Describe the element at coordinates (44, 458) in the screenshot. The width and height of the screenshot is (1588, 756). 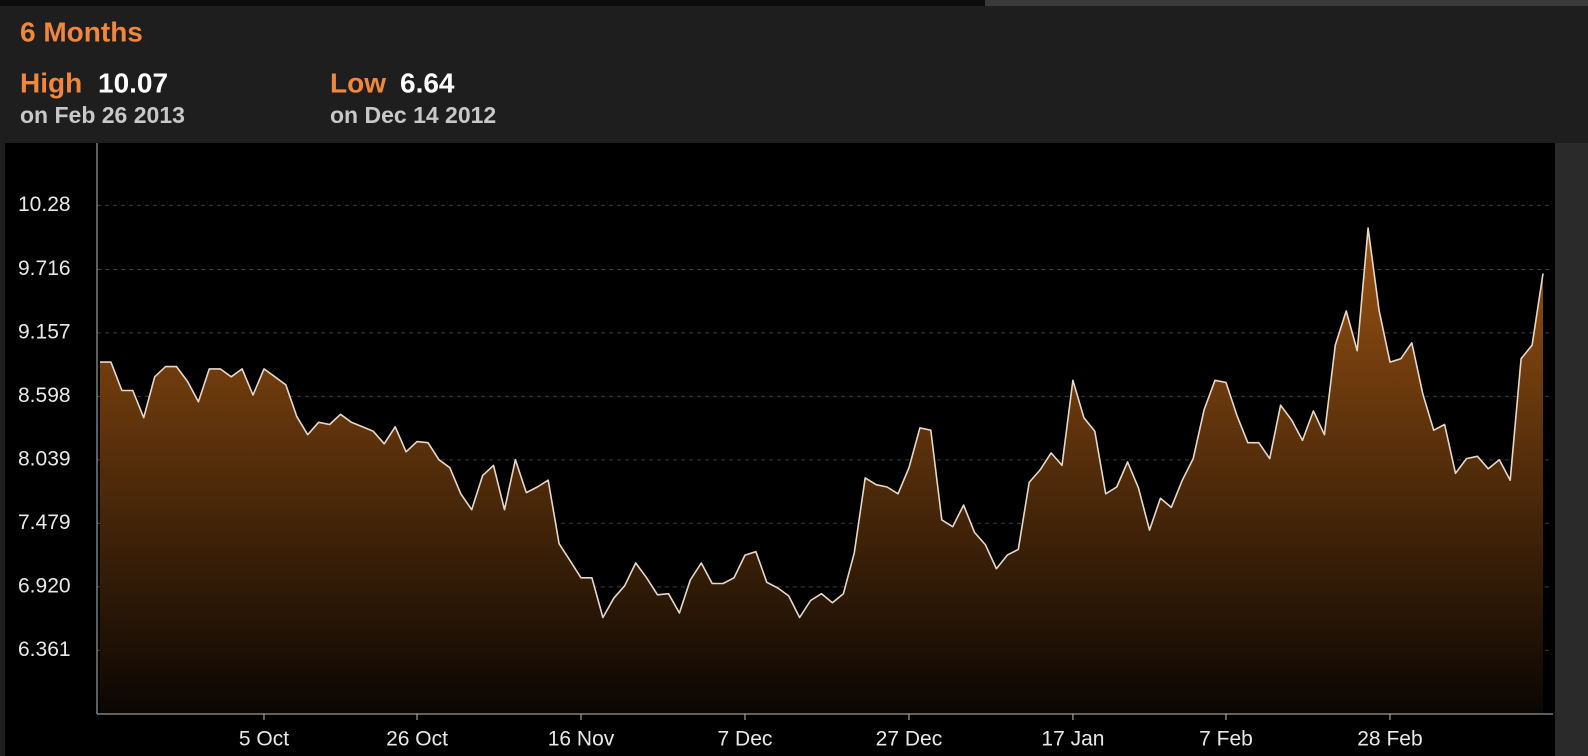
I see `y-tick-label: 8.039` at that location.